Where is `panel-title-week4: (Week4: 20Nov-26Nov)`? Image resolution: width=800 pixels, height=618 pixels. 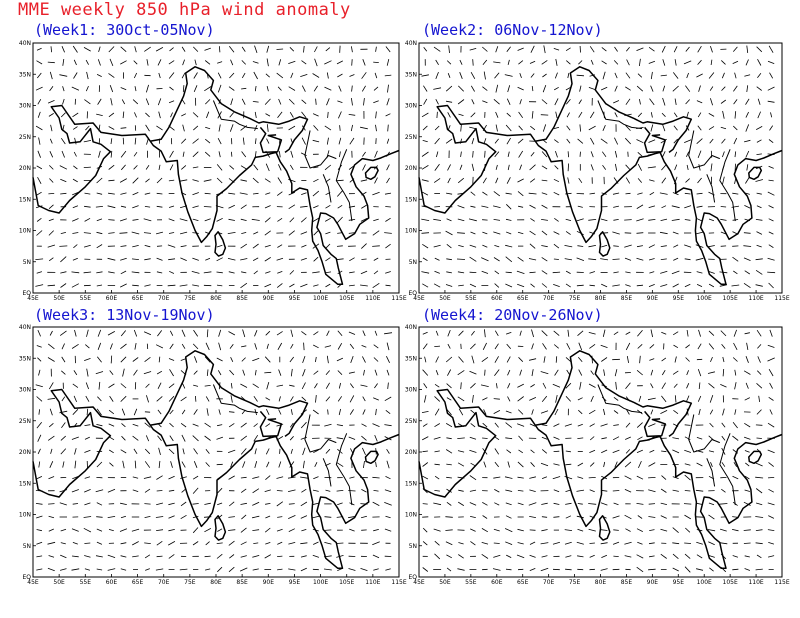 panel-title-week4: (Week4: 20Nov-26Nov) is located at coordinates (512, 315).